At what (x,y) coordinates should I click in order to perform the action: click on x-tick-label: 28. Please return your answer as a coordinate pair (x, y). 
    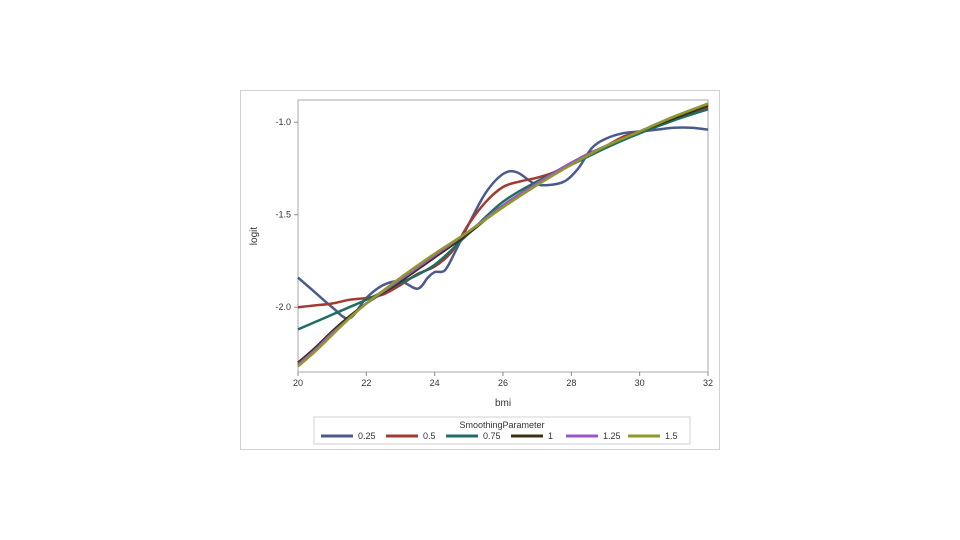
    Looking at the image, I should click on (571, 383).